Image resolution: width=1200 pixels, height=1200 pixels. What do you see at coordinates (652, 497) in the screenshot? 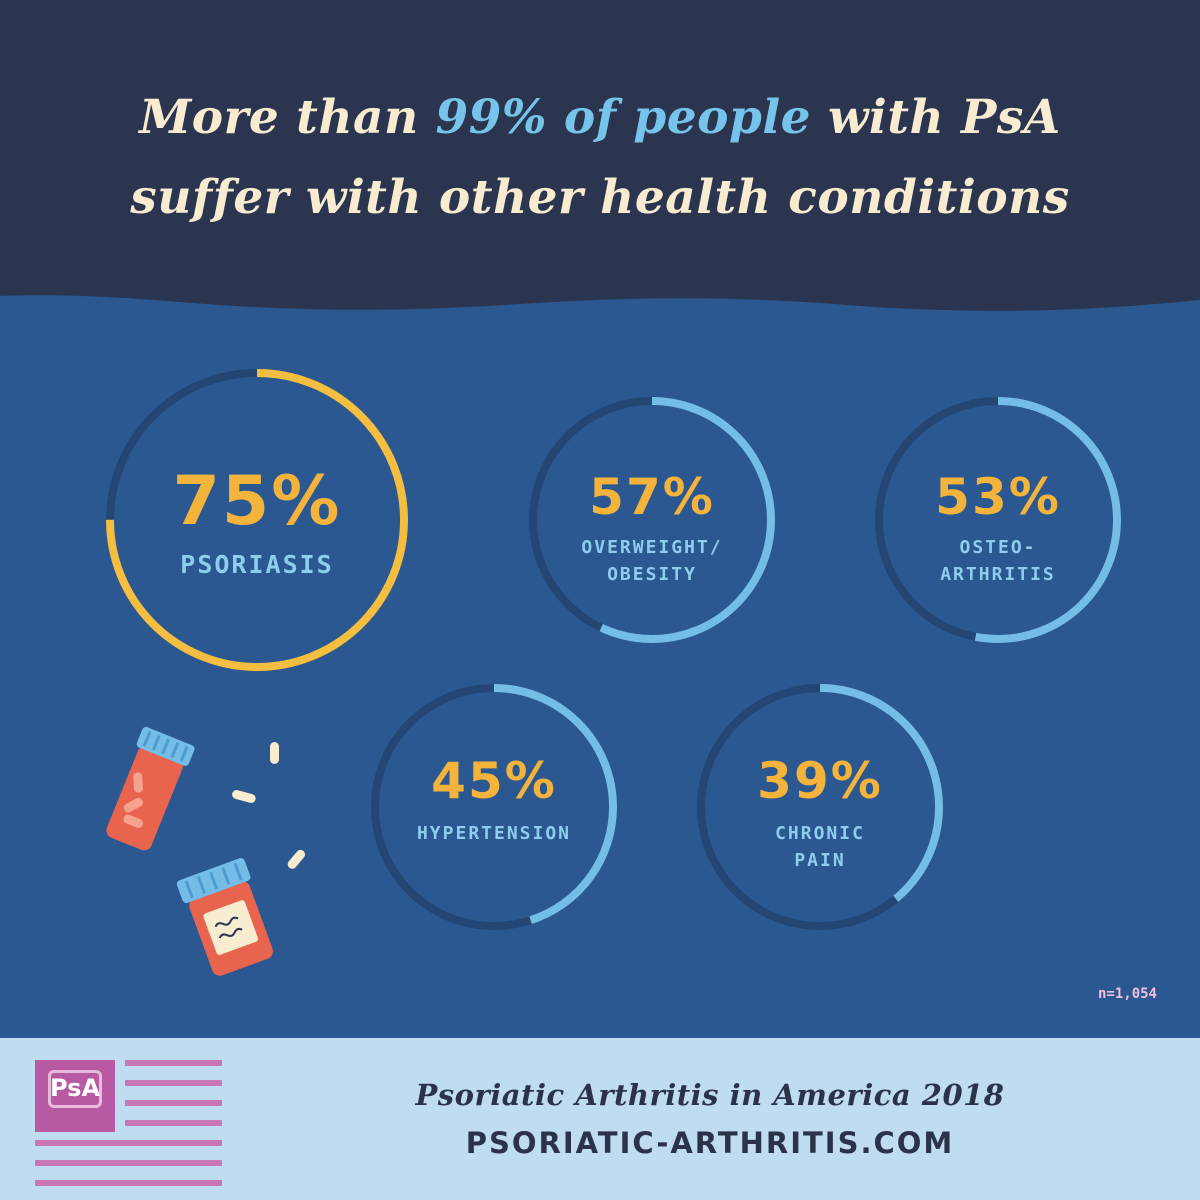
I see `percent-overweight: 57%` at bounding box center [652, 497].